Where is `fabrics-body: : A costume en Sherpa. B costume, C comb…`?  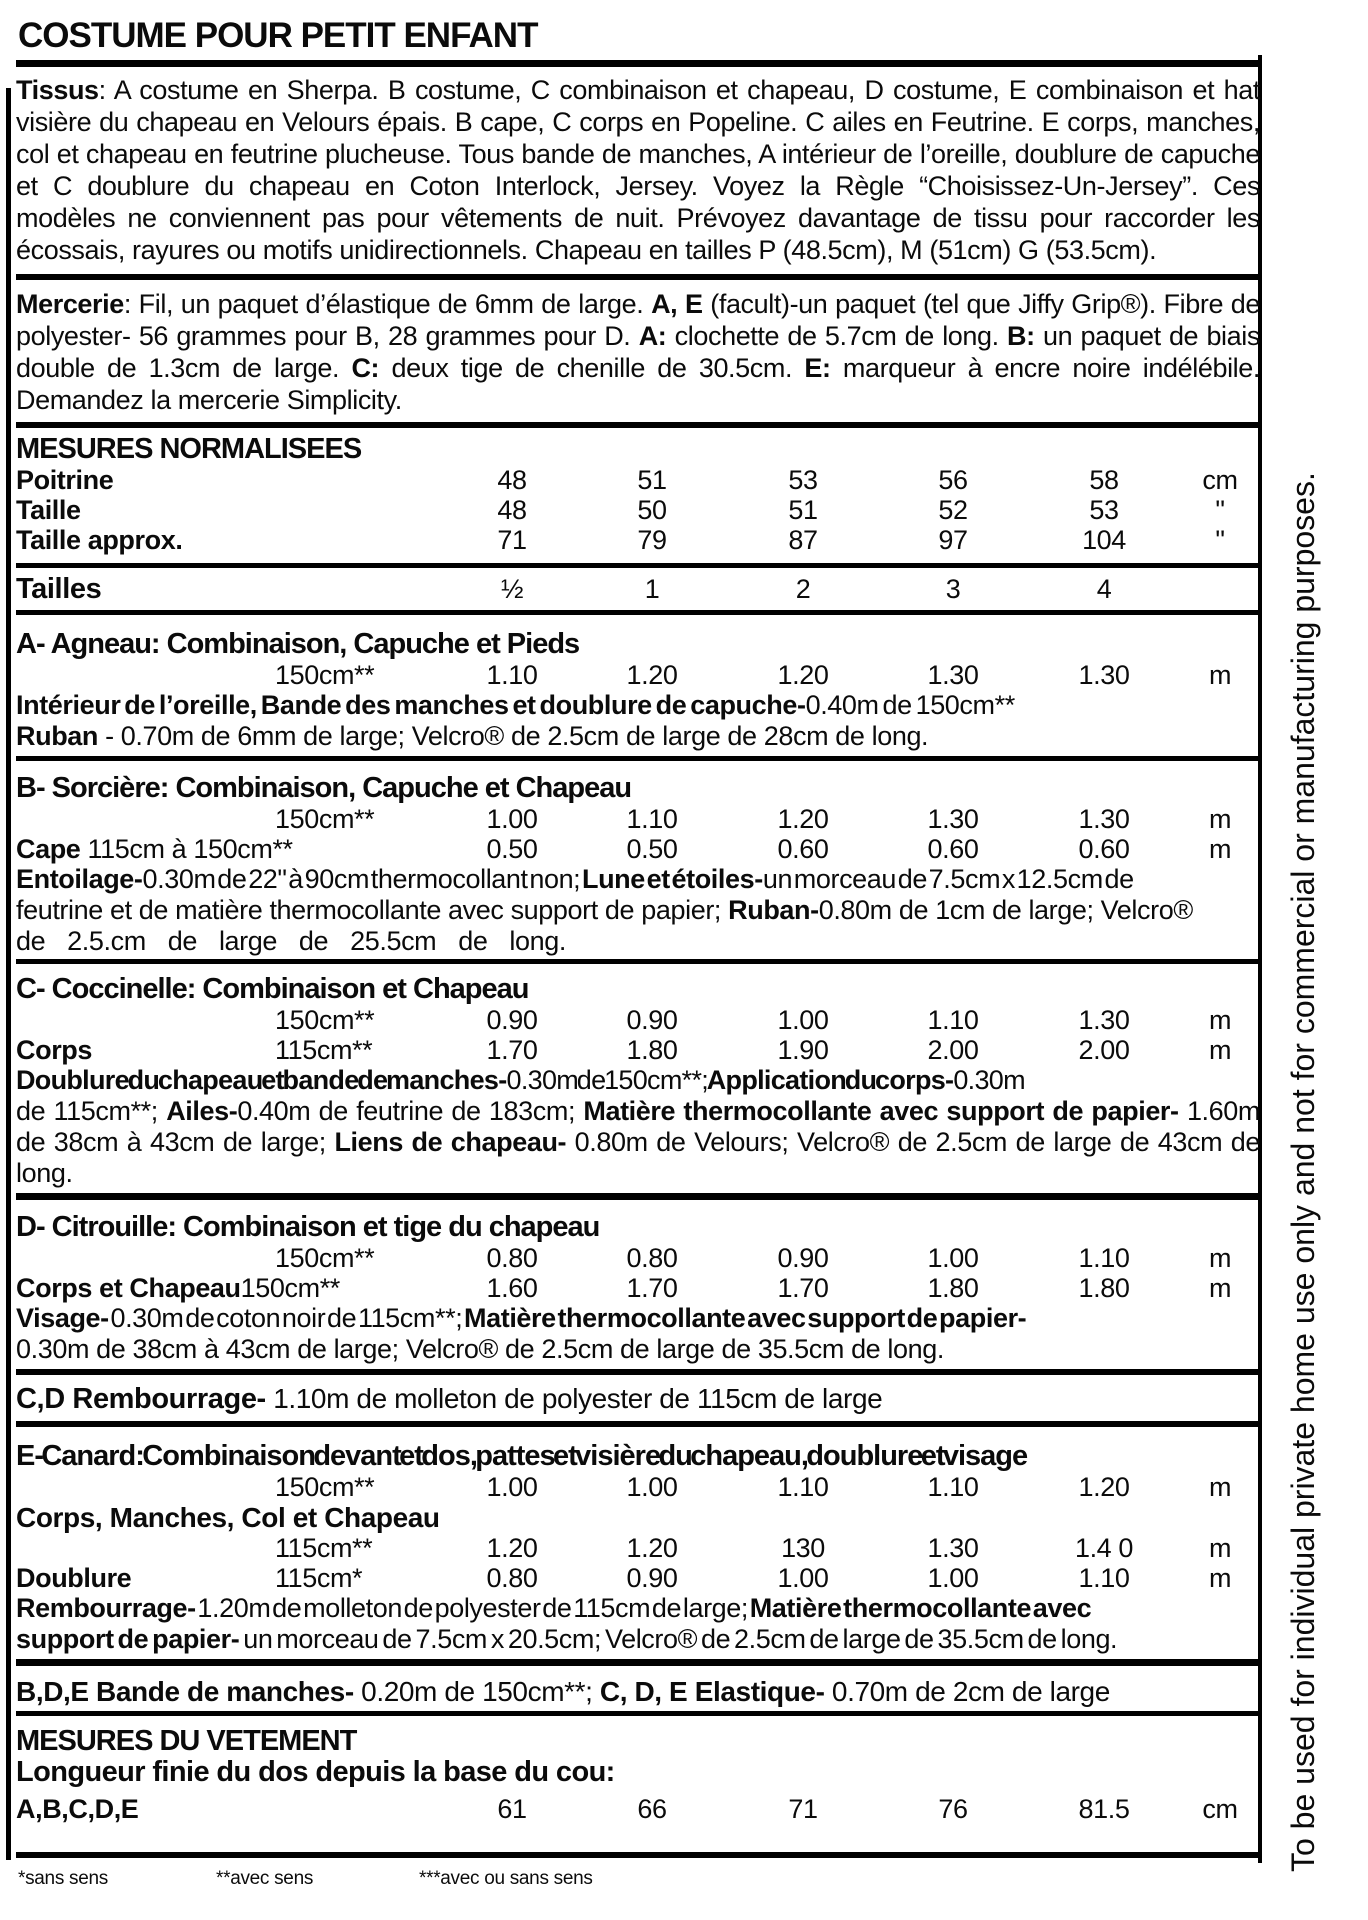
fabrics-body: : A costume en Sherpa. B costume, C comb… is located at coordinates (638, 170).